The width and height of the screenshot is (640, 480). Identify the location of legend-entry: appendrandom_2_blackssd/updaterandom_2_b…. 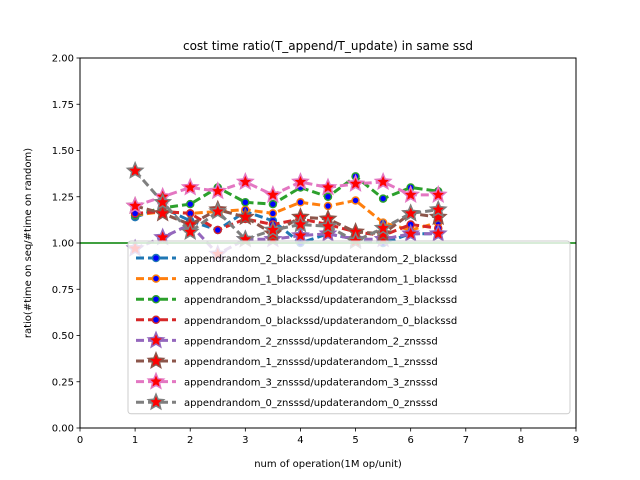
(296, 259).